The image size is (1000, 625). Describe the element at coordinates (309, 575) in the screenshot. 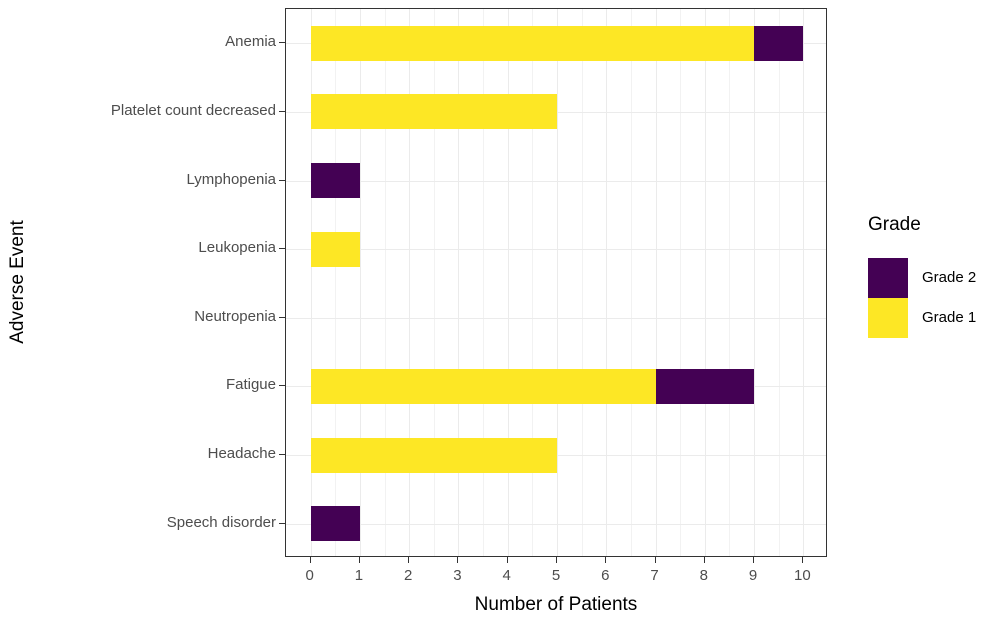

I see `x-tick-label: 0` at that location.